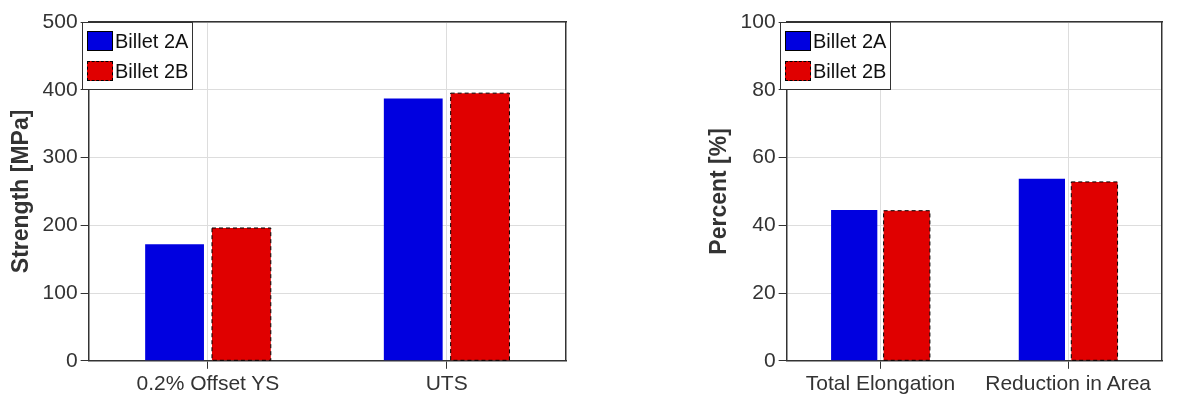  I want to click on y-axis-title: Strength [MPa], so click(20, 191).